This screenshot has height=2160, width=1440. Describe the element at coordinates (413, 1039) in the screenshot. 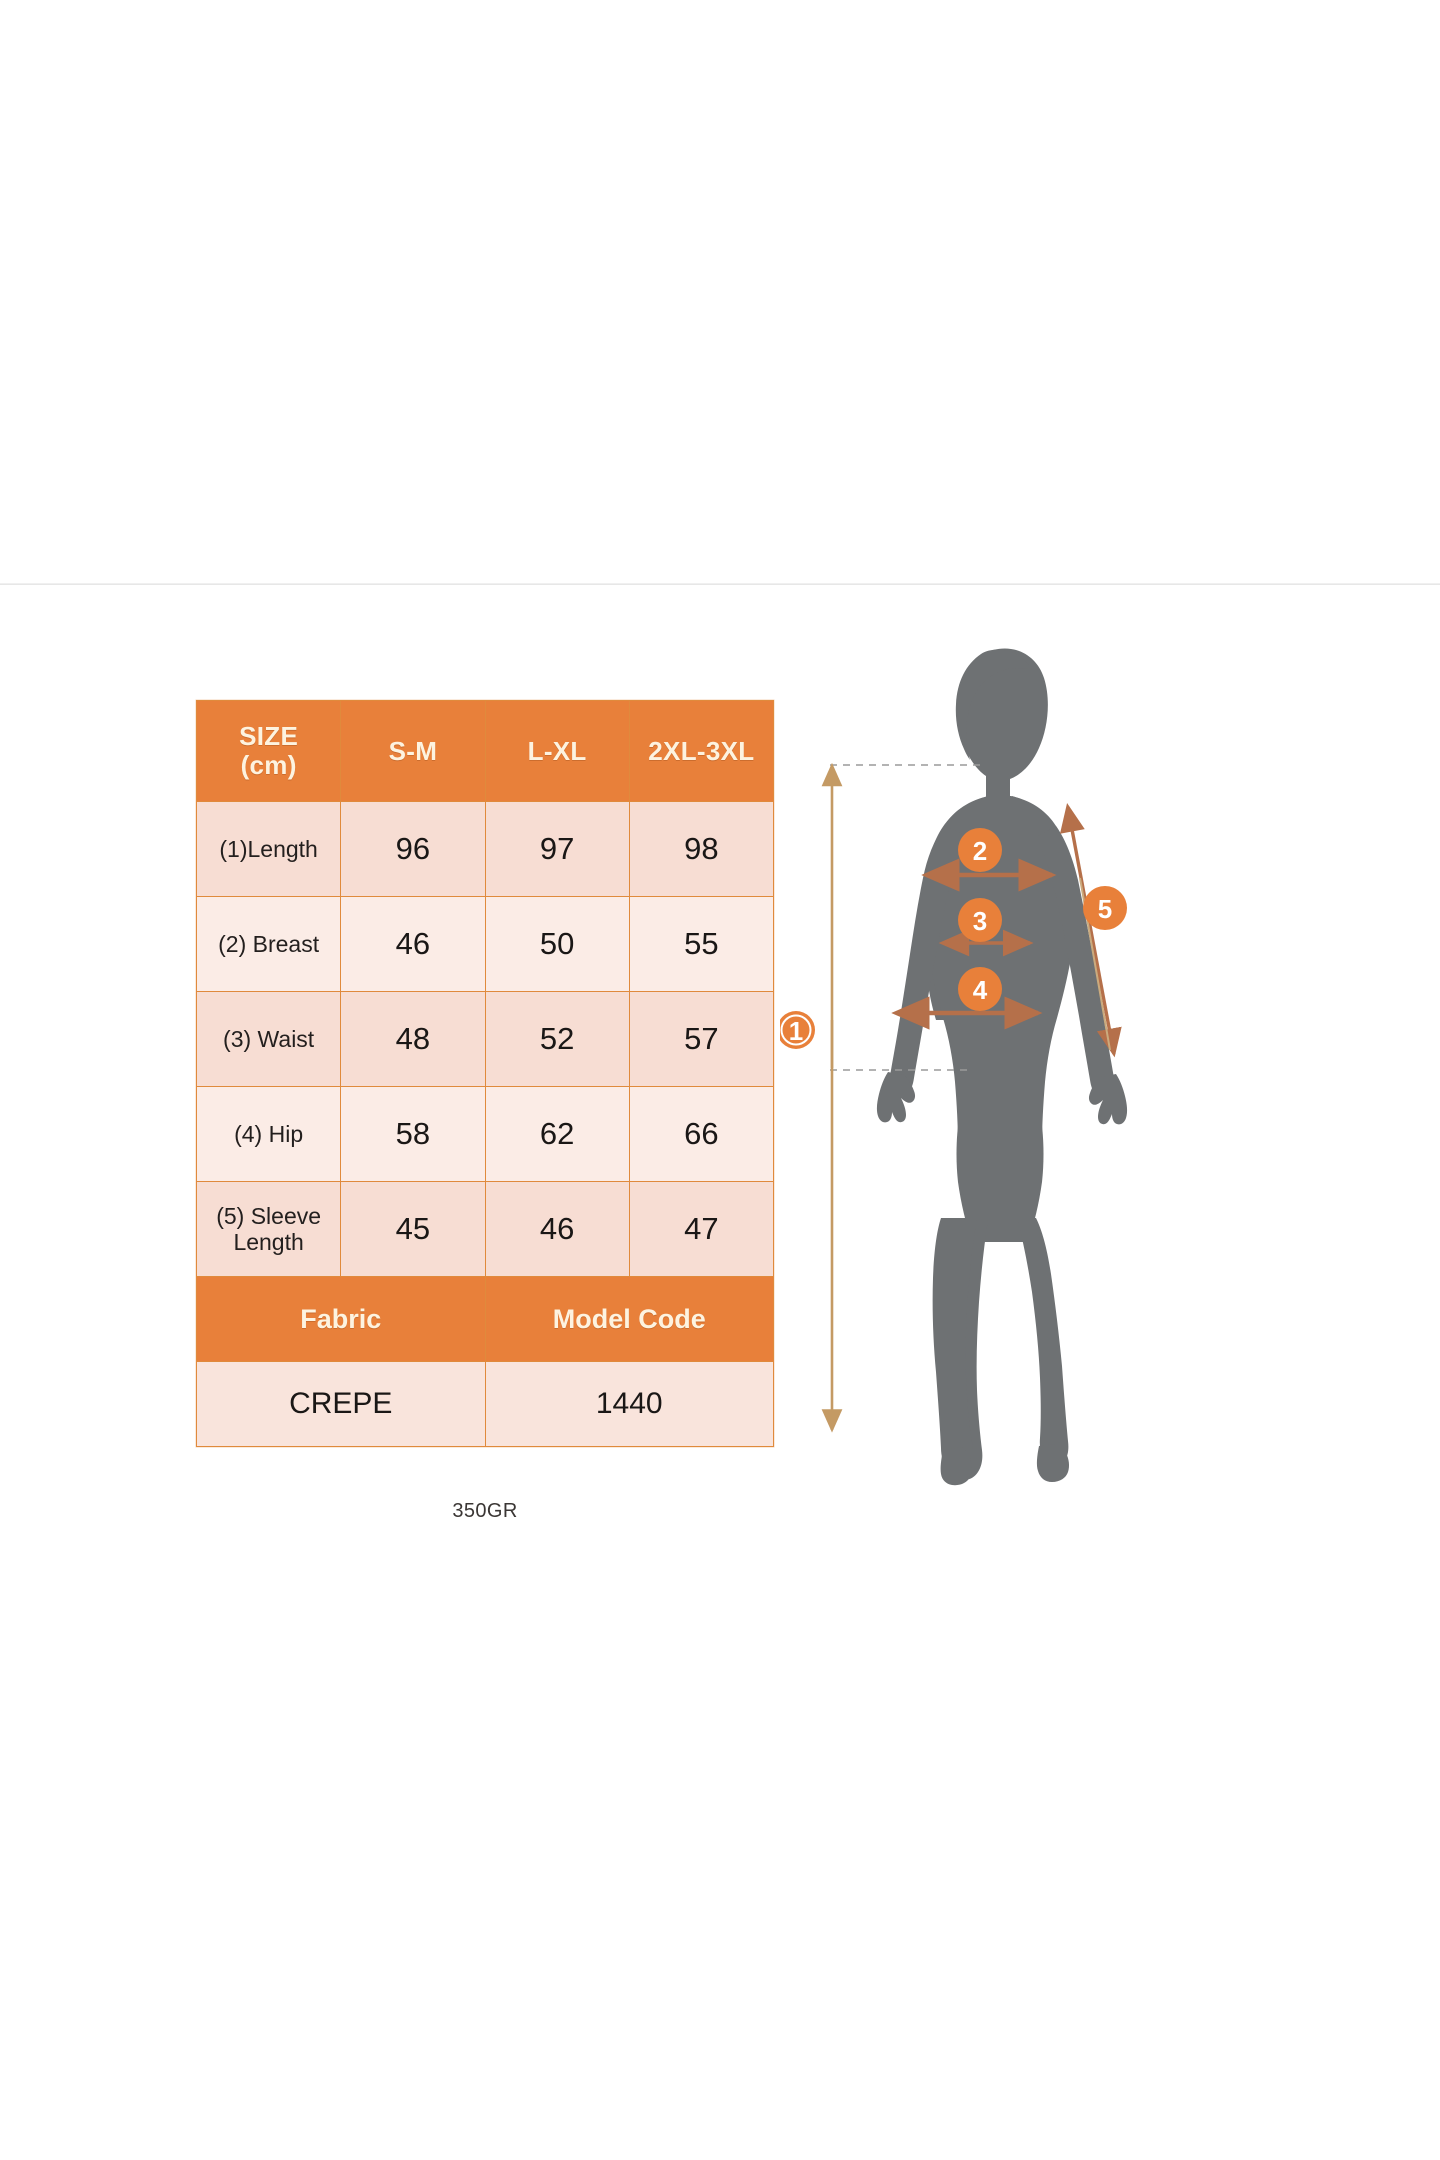

I see `cell-waist-sm: 48` at that location.